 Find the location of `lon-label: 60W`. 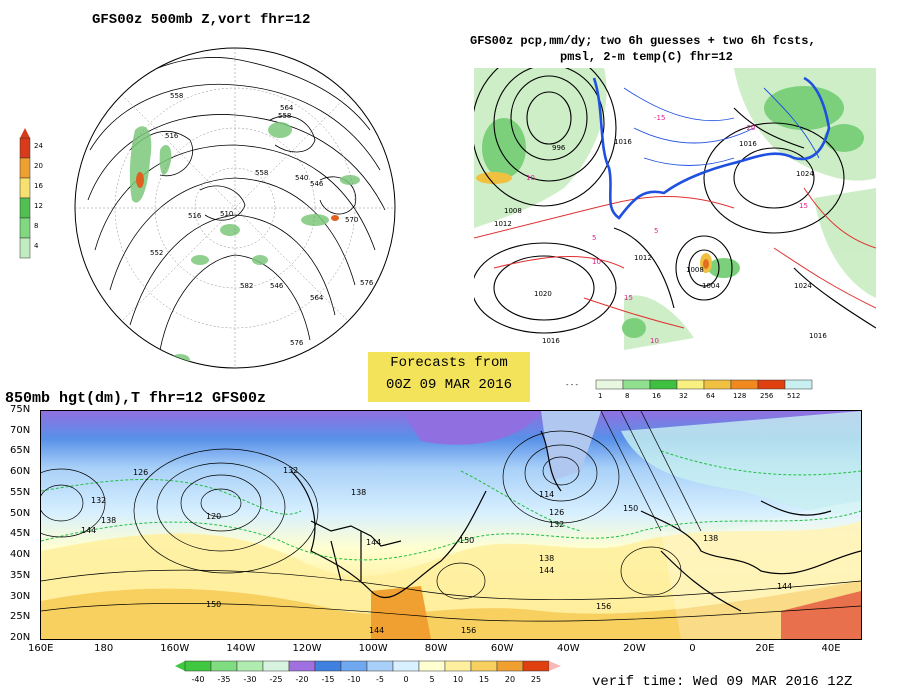

lon-label: 60W is located at coordinates (502, 648).